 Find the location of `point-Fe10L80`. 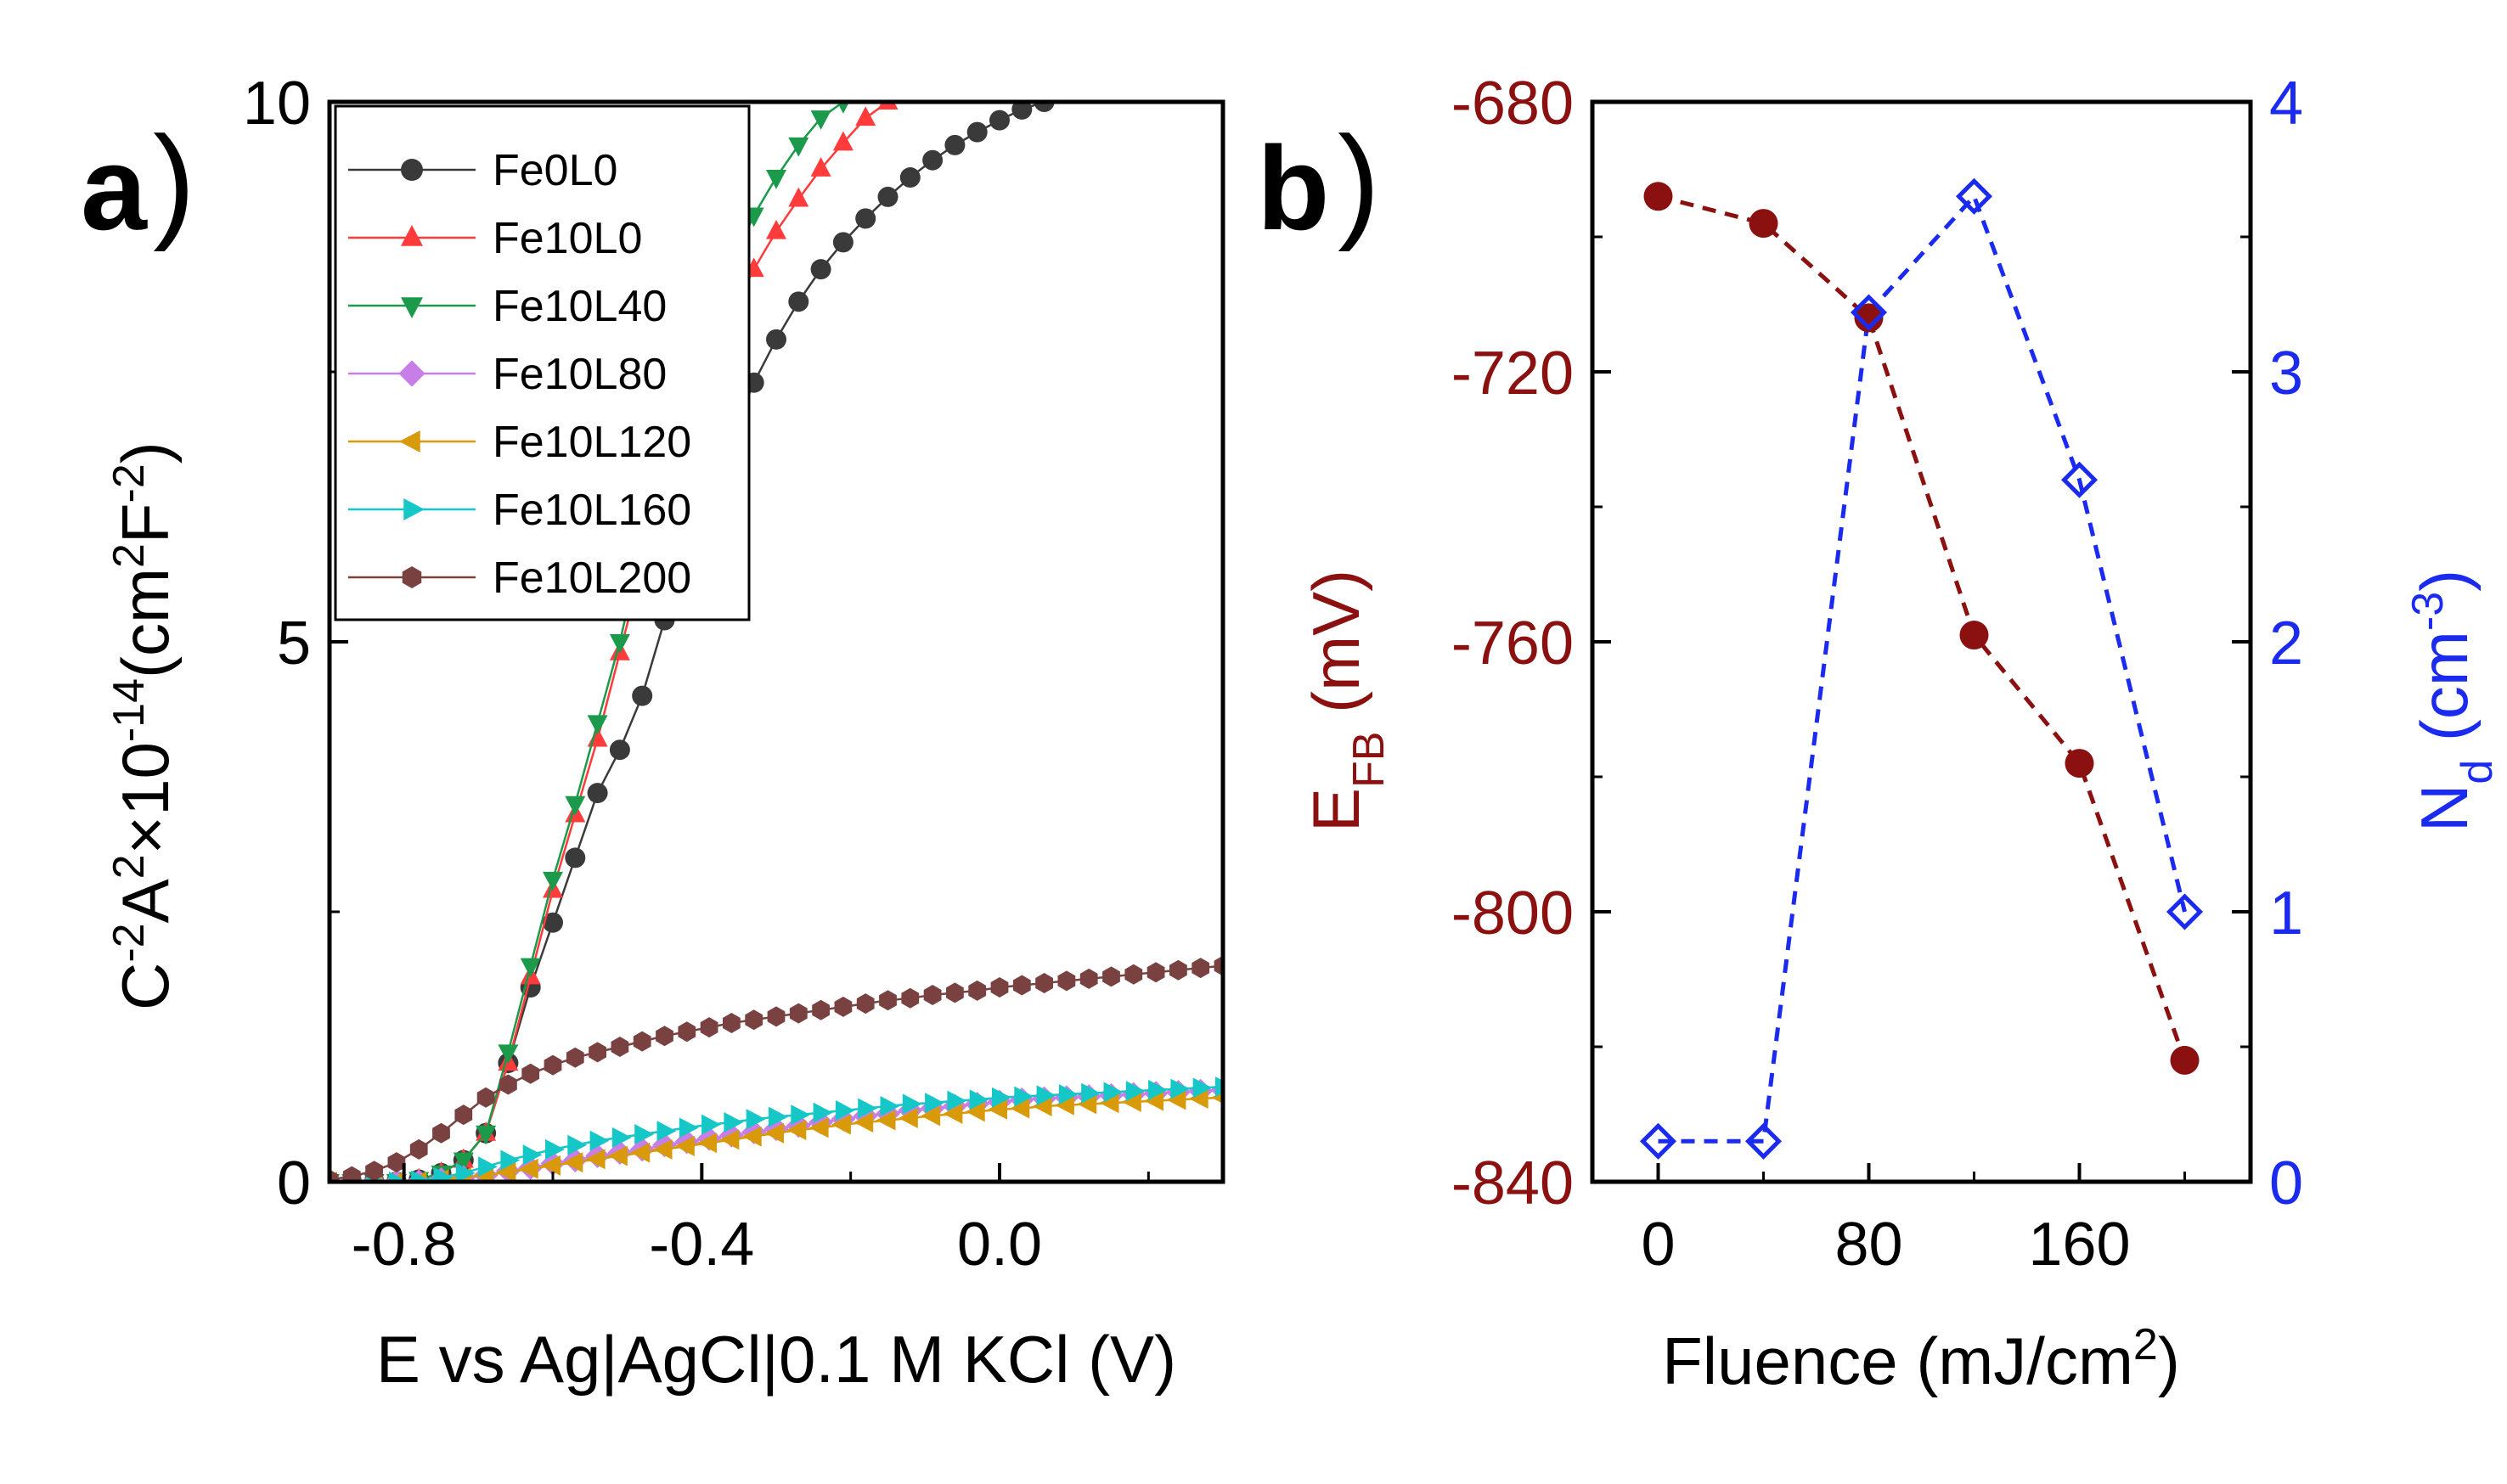

point-Fe10L80 is located at coordinates (911, 1110).